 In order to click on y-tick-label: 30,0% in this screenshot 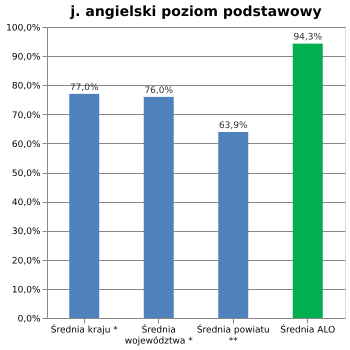, I will do `click(26, 232)`.